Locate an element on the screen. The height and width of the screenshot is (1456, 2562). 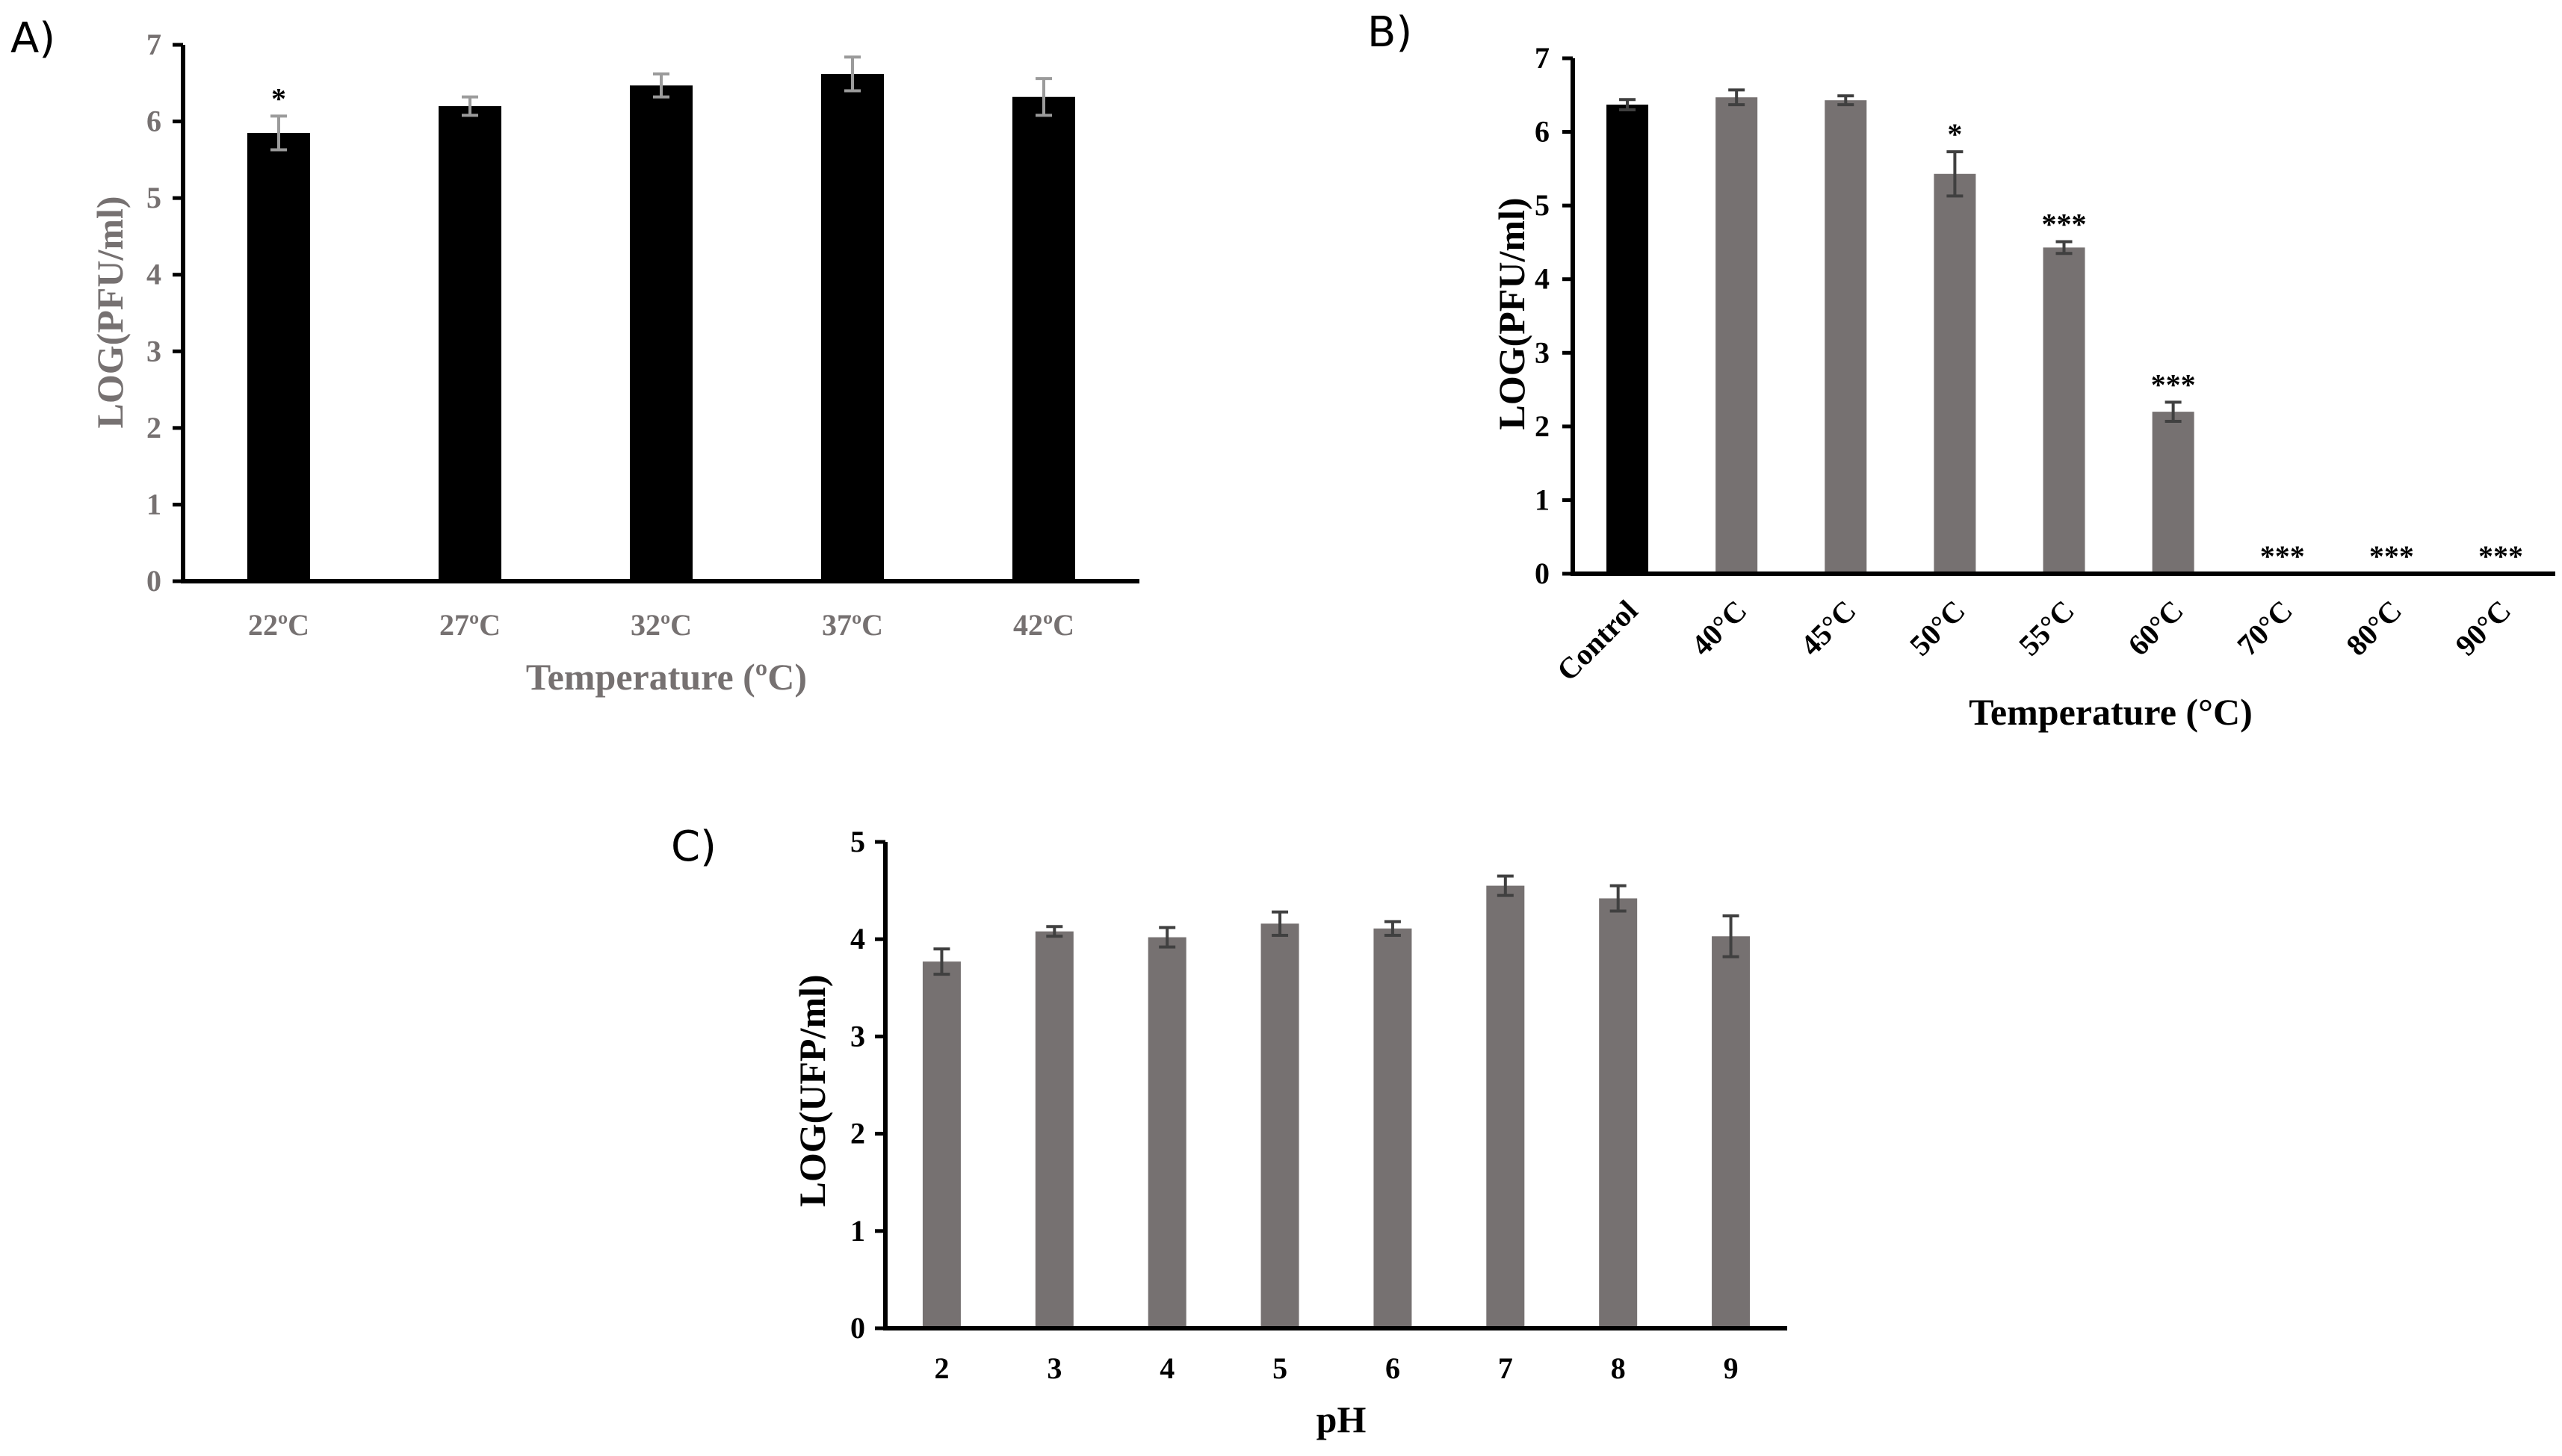
panel-a-y-tick-label: 1 is located at coordinates (153, 504).